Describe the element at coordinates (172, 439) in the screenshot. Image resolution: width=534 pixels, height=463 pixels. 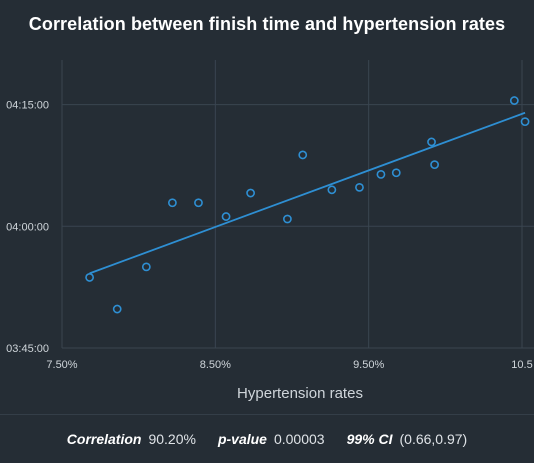
I see `correlation-value: 90.20%` at that location.